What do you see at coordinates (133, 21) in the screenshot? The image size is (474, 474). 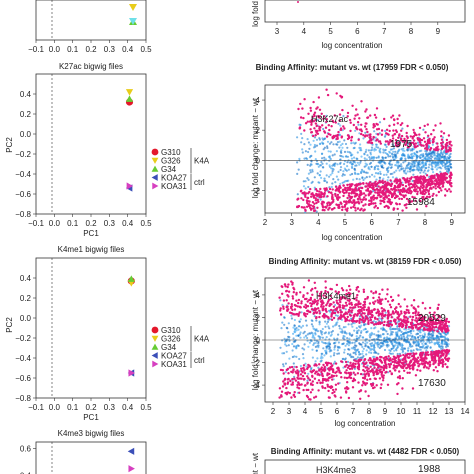 I see `top-marker-cyan` at bounding box center [133, 21].